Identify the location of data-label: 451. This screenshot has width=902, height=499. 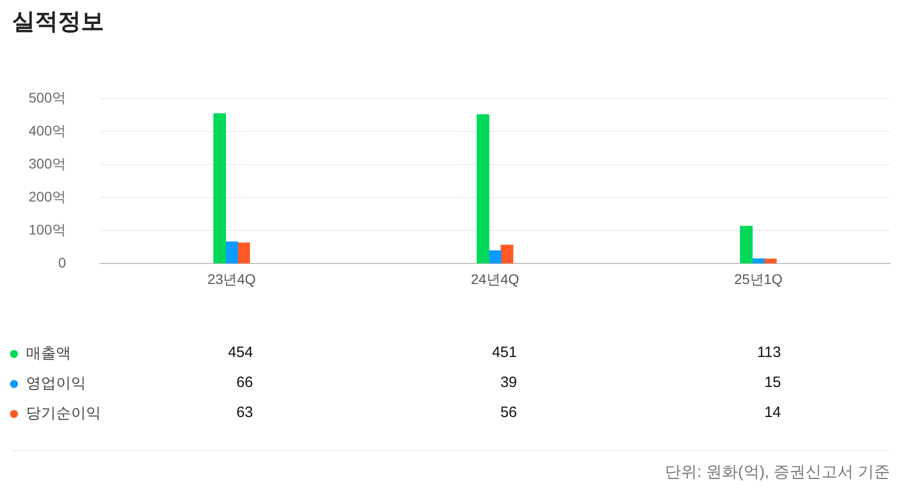
(504, 352).